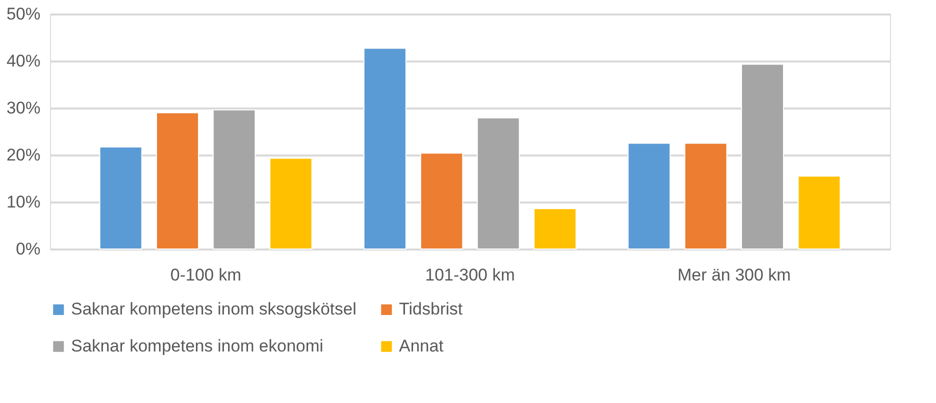 This screenshot has width=936, height=403. What do you see at coordinates (23, 202) in the screenshot?
I see `y-tick-label: 10%` at bounding box center [23, 202].